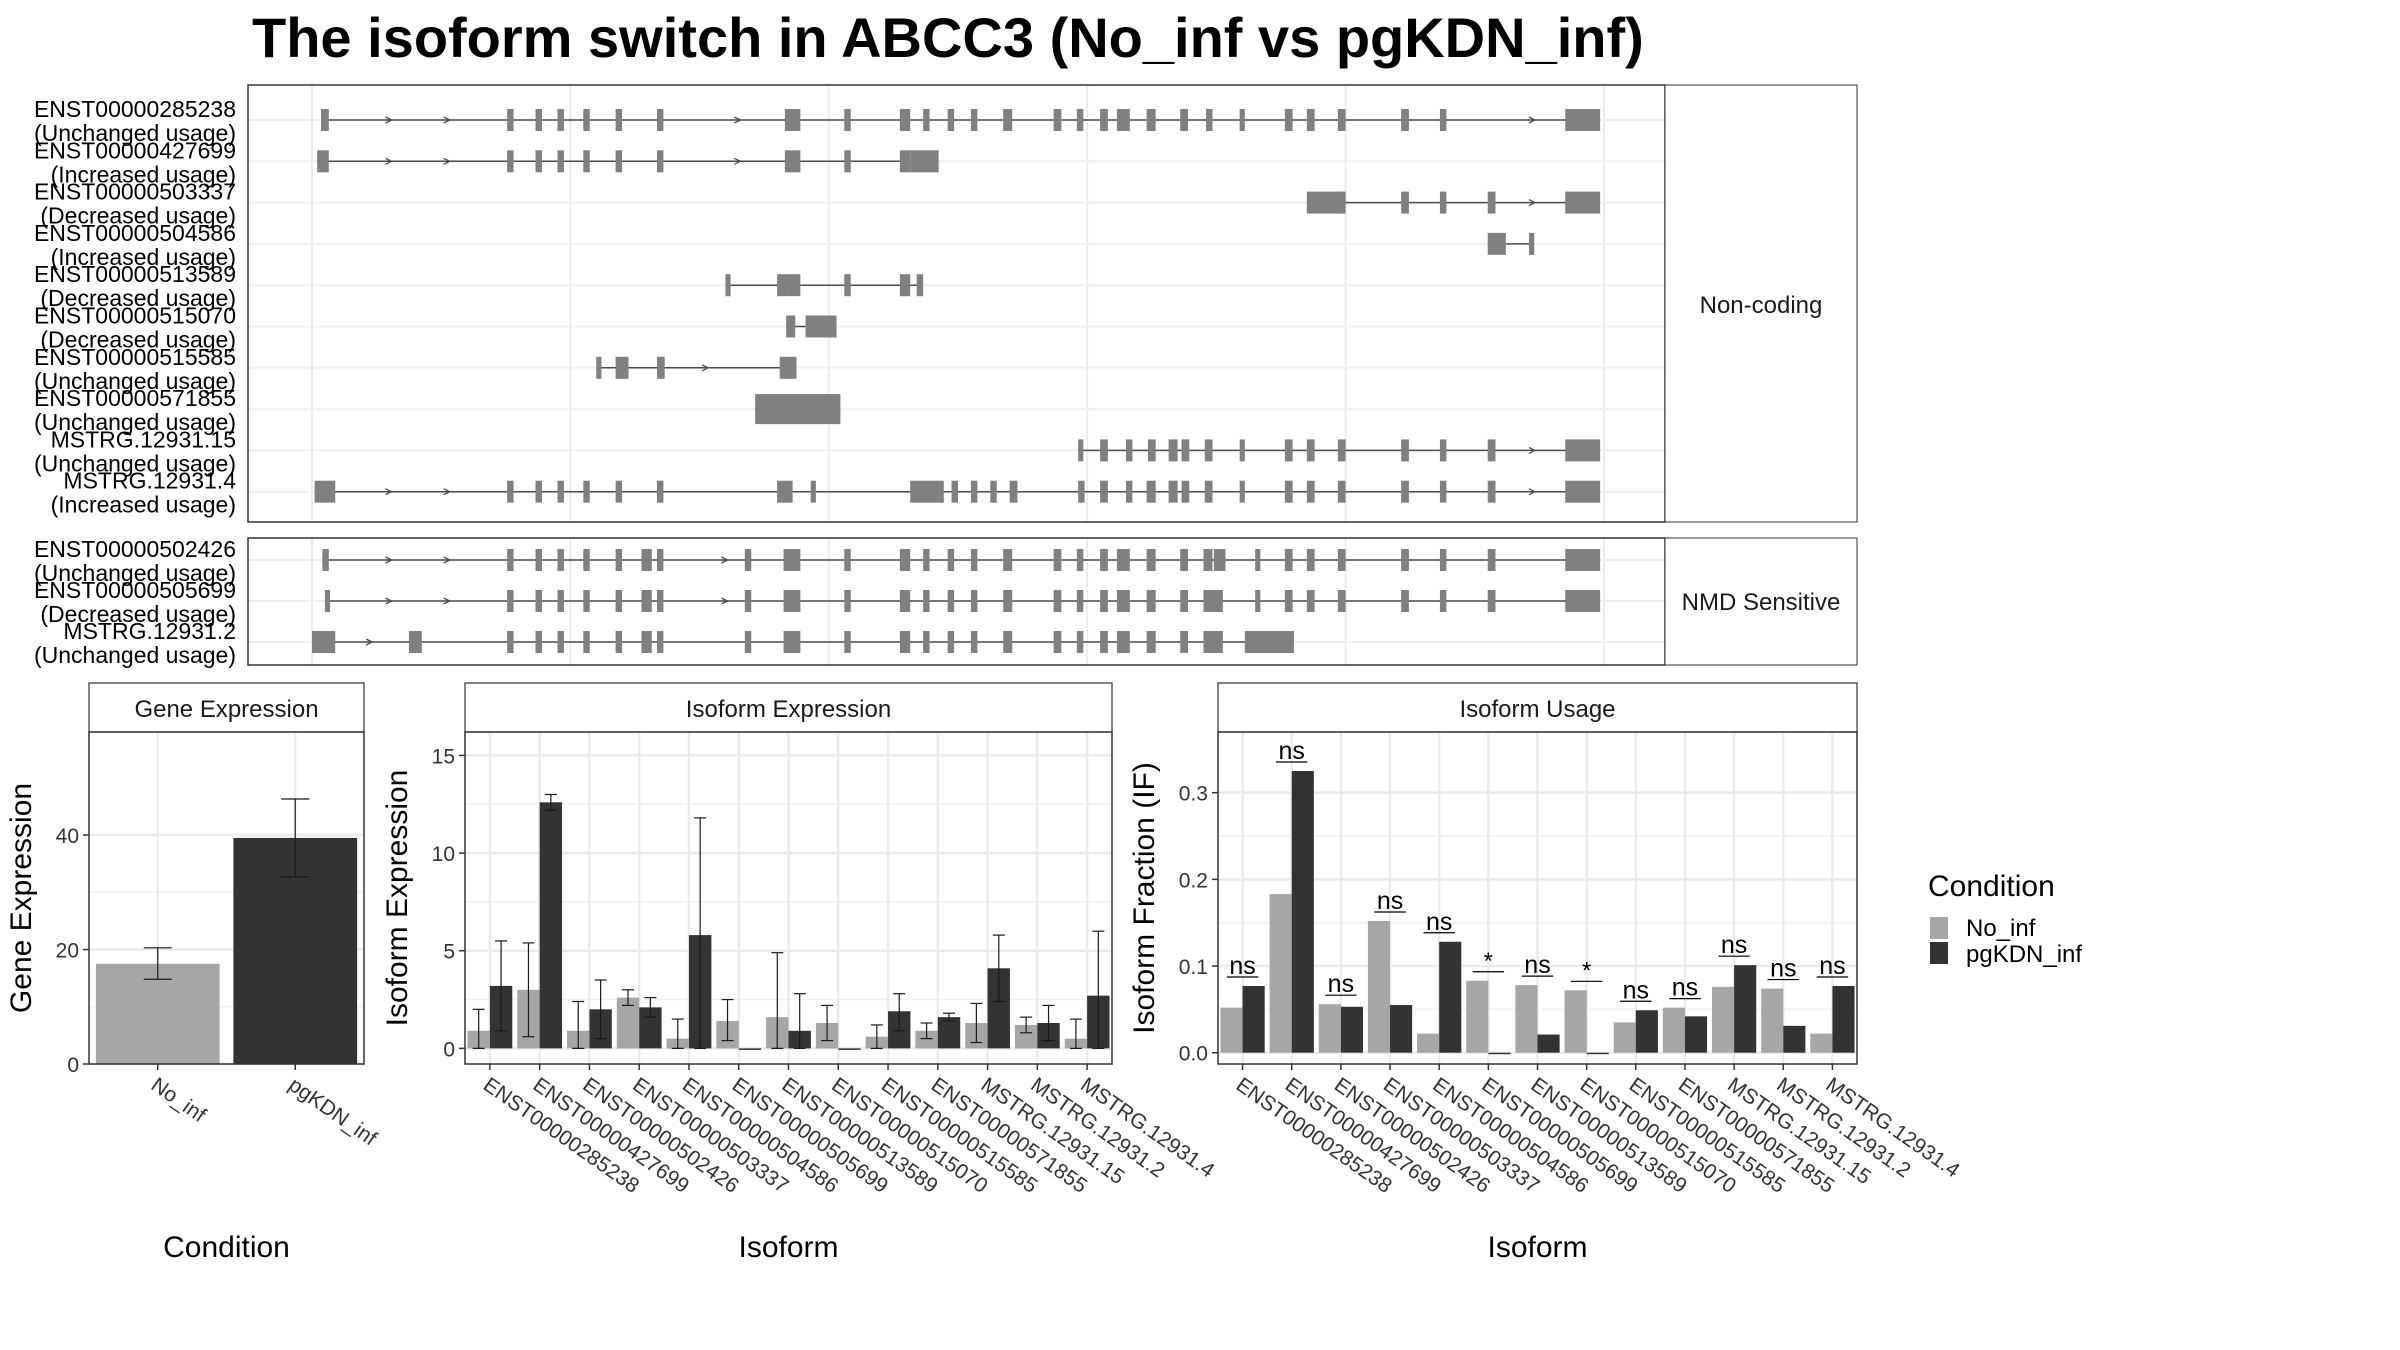  Describe the element at coordinates (67, 951) in the screenshot. I see `y-tick-label: 20` at that location.